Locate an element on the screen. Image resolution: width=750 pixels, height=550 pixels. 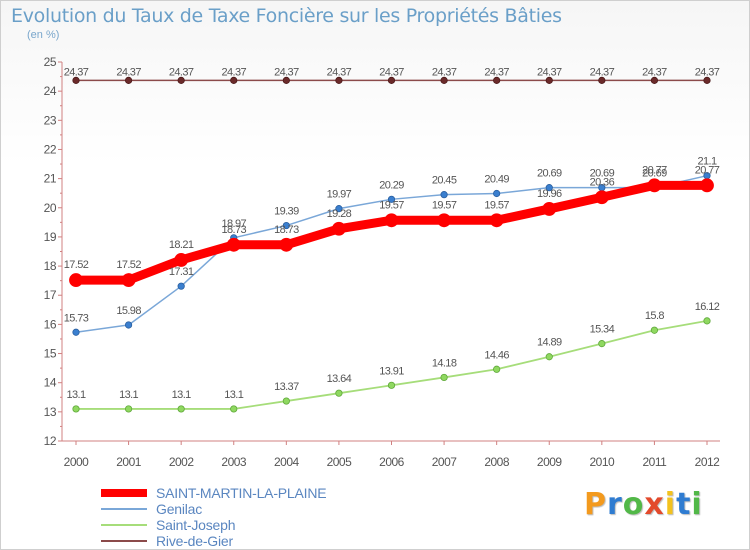
x-tick-label: 2010 is located at coordinates (602, 462).